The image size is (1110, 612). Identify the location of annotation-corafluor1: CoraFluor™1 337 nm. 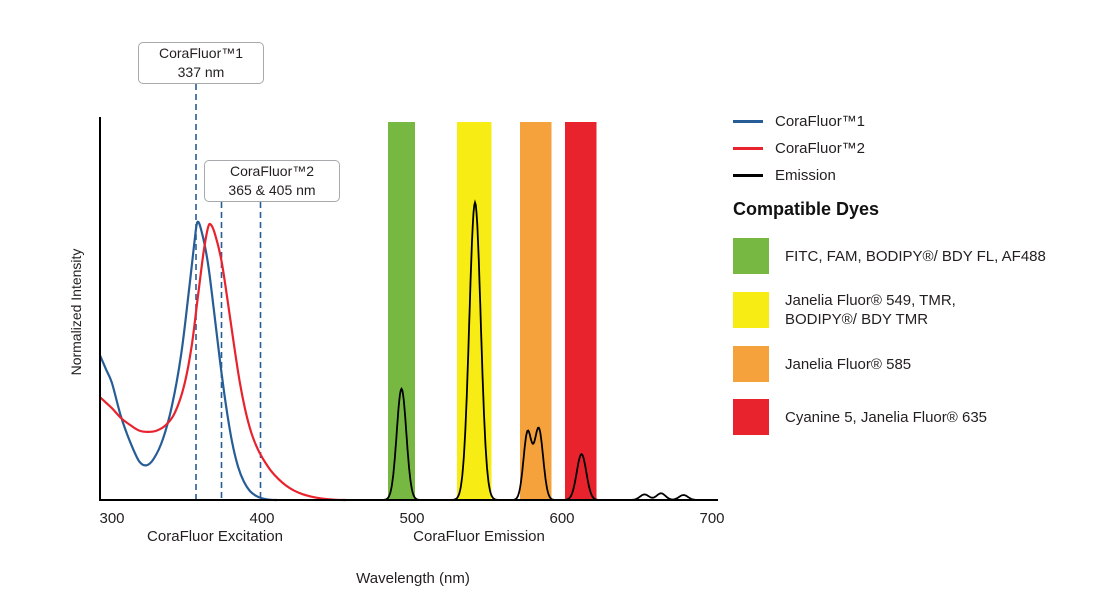
(201, 63).